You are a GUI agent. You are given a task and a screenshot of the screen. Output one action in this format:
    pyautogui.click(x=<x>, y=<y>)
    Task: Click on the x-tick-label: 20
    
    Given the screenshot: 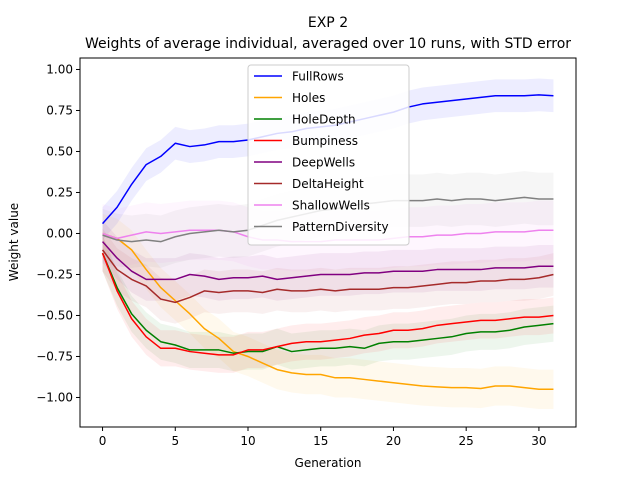 What is the action you would take?
    pyautogui.click(x=393, y=441)
    